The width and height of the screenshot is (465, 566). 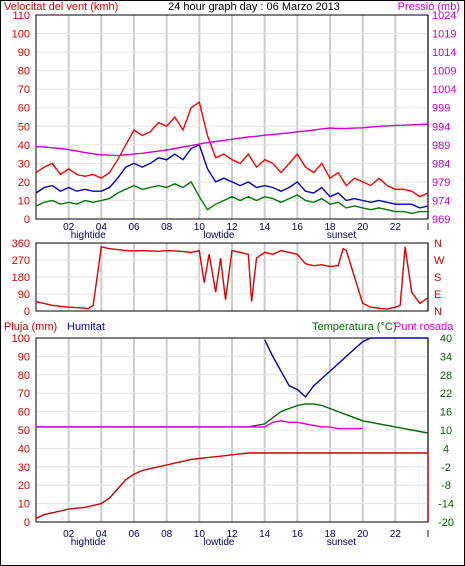 I want to click on compass-label: N, so click(x=438, y=244).